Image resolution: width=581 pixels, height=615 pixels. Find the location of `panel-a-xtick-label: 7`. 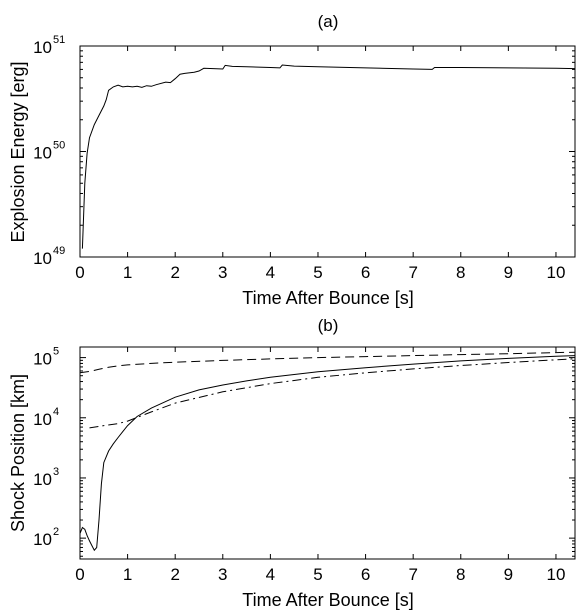

panel-a-xtick-label: 7 is located at coordinates (412, 272).